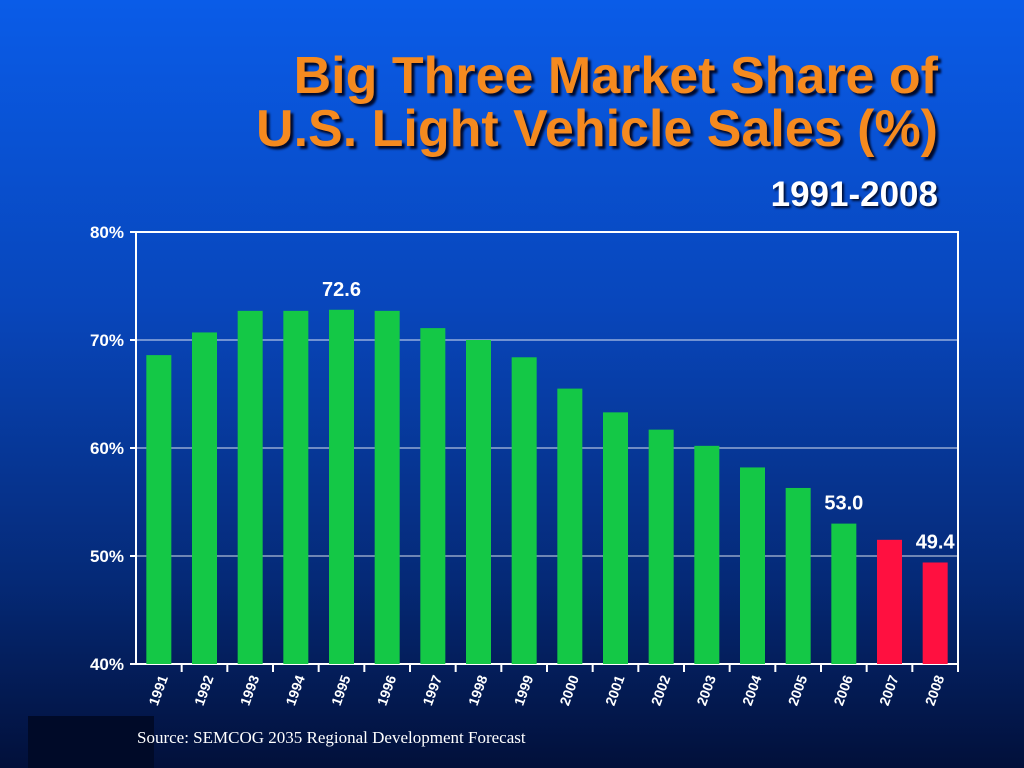  What do you see at coordinates (661, 546) in the screenshot?
I see `bar-2002` at bounding box center [661, 546].